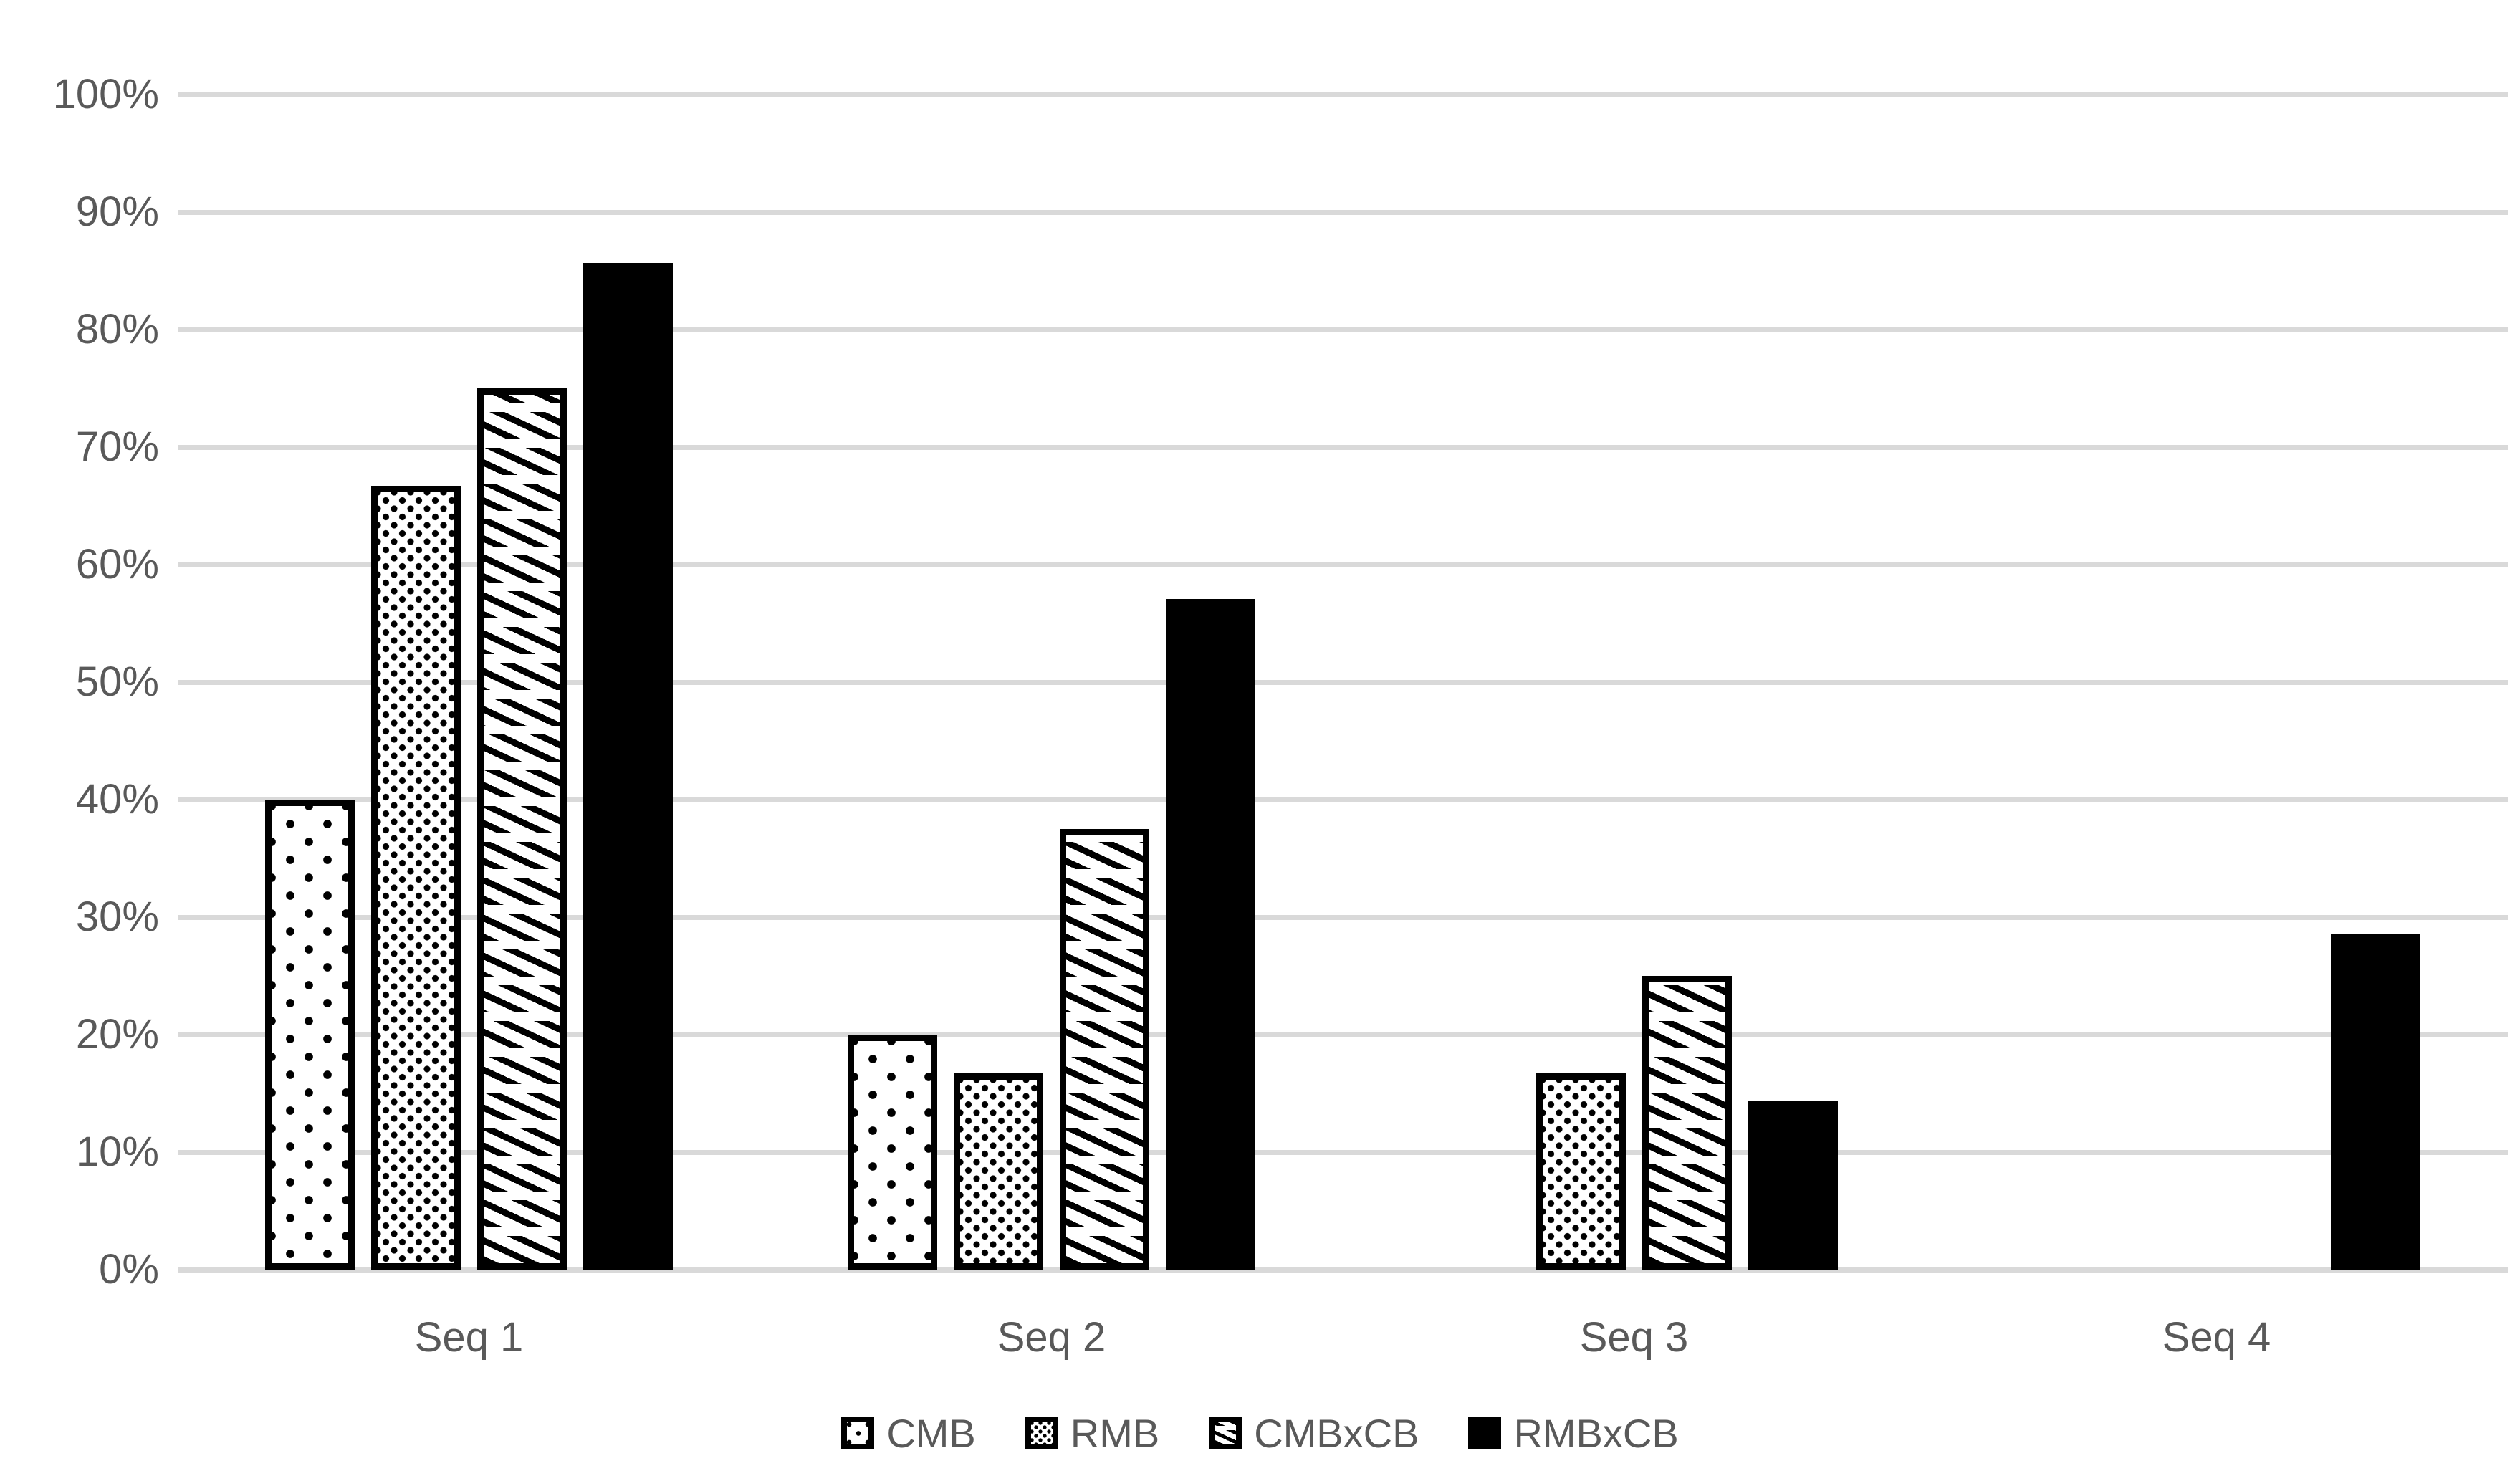  I want to click on legend-label: CMBxCB, so click(1336, 1433).